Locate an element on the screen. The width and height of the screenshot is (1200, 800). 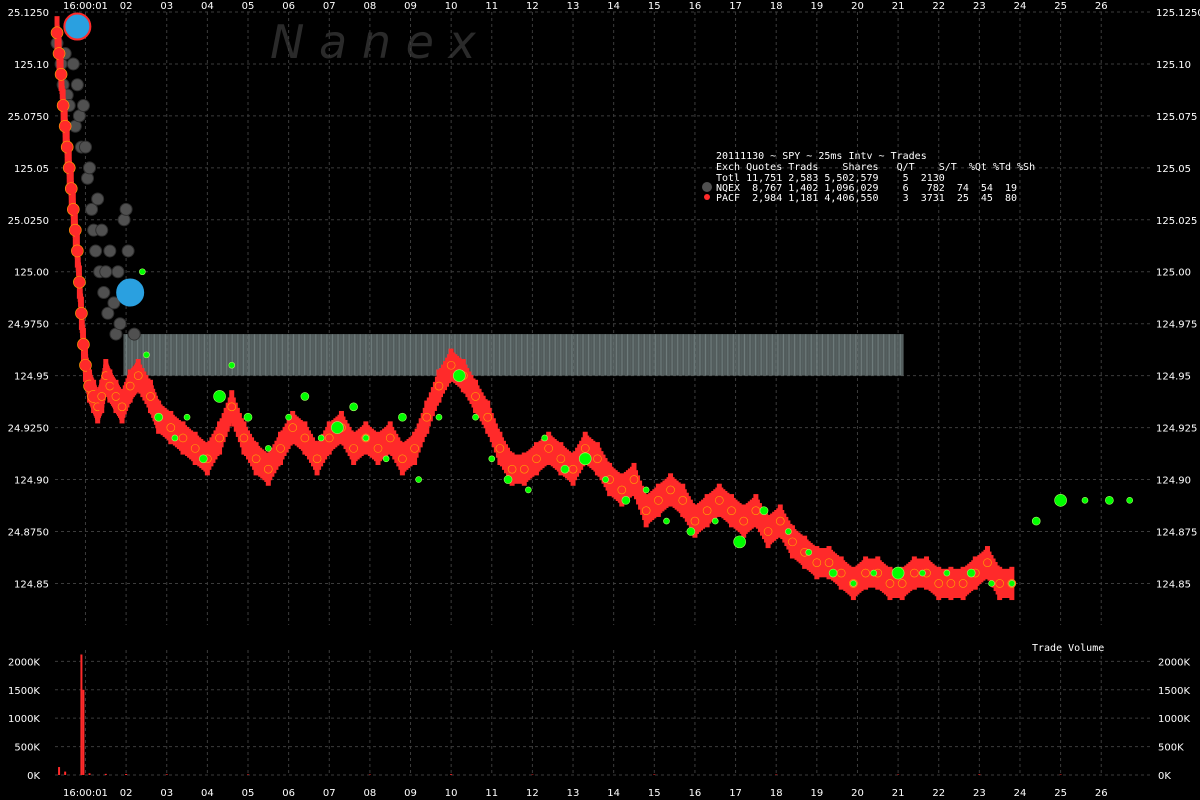
volume-tick-label-left: 2000K is located at coordinates (24, 662).